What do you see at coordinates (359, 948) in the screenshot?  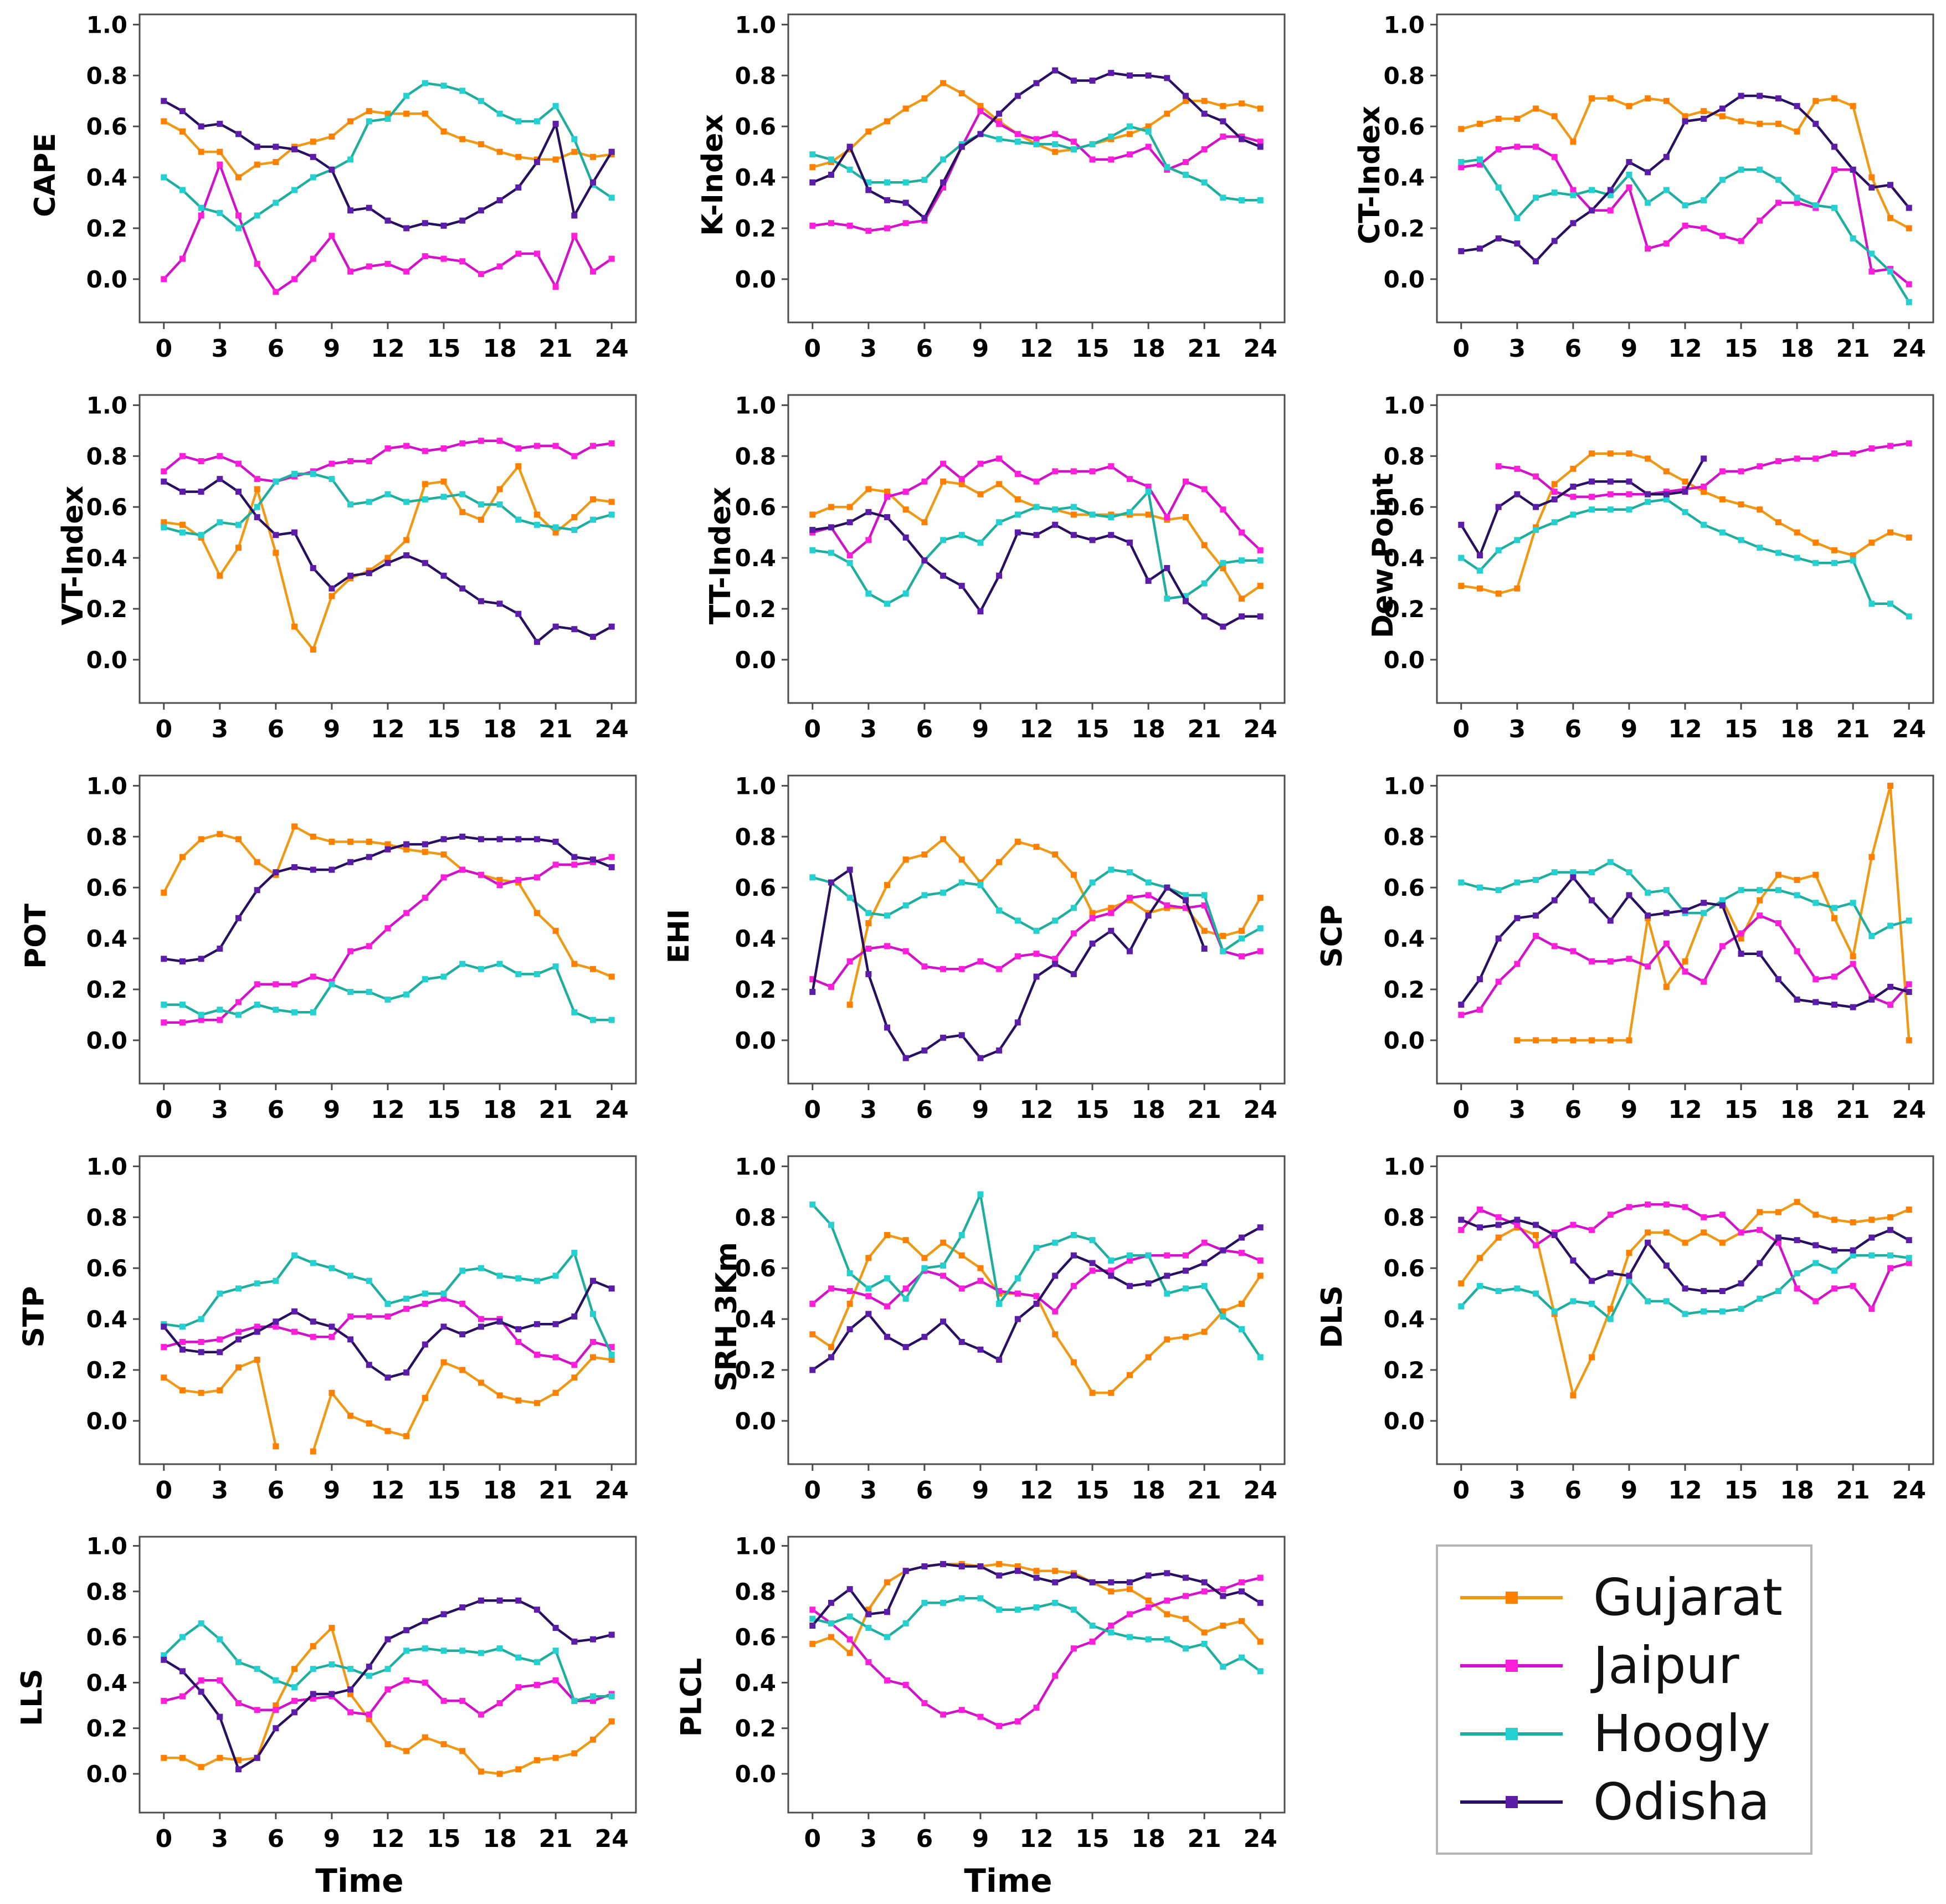 I see `plot-area-pot: 0.0 0.2 0.4 0.6 0.8 1.0 0 3 6 9 12 15 18 21 24` at bounding box center [359, 948].